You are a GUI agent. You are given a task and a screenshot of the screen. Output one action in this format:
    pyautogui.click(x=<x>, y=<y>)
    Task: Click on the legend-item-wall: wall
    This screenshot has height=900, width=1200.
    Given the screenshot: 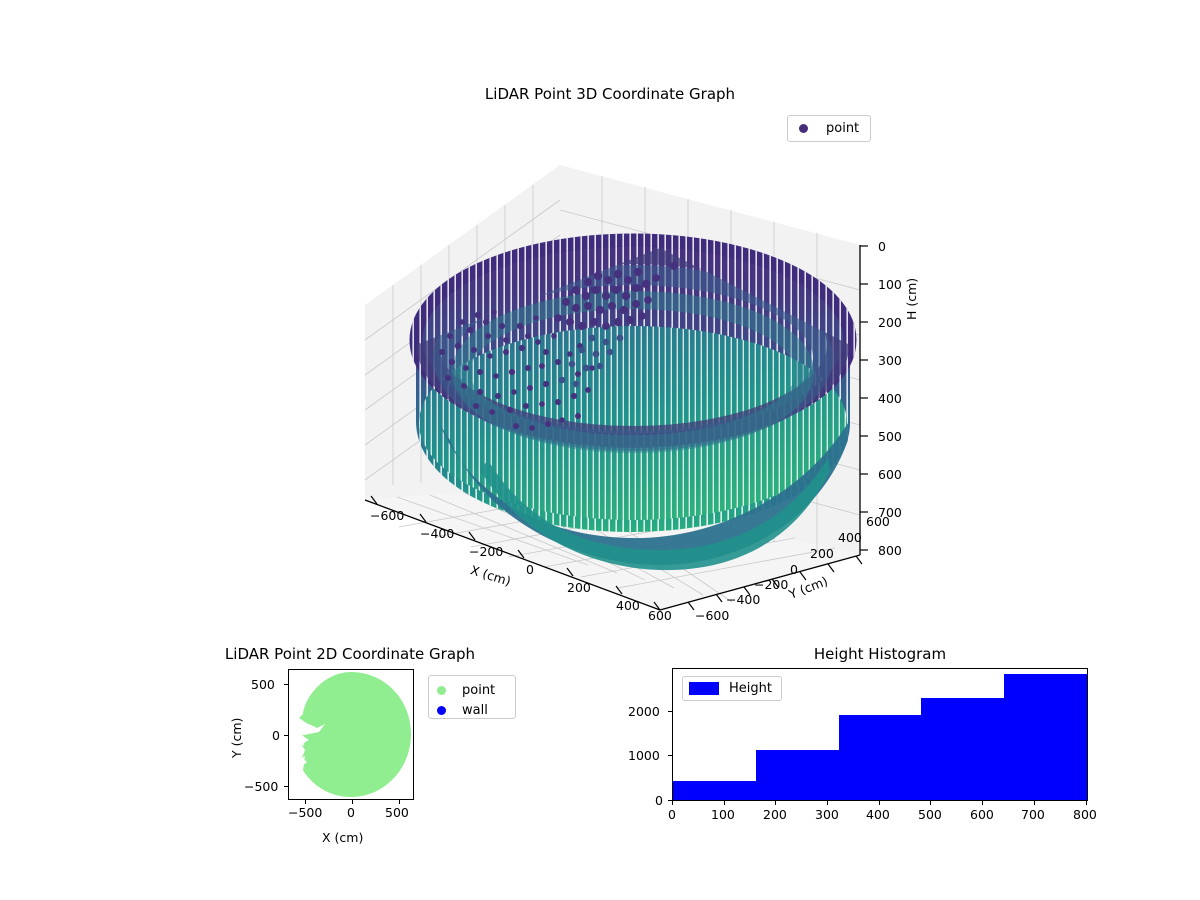 What is the action you would take?
    pyautogui.click(x=472, y=710)
    